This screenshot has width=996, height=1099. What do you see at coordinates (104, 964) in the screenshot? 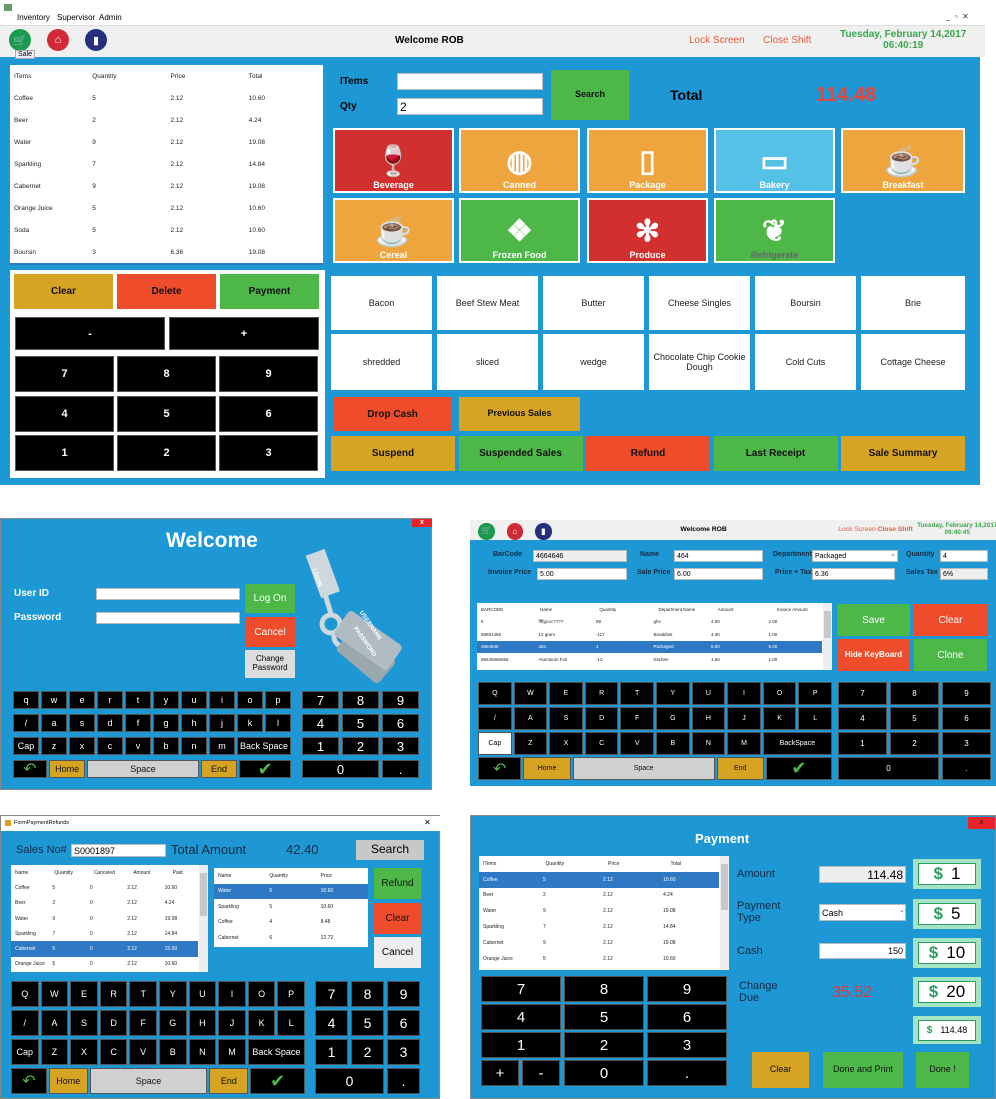
I see `table-row: Orange Juice 5 0 2.12 10.60` at bounding box center [104, 964].